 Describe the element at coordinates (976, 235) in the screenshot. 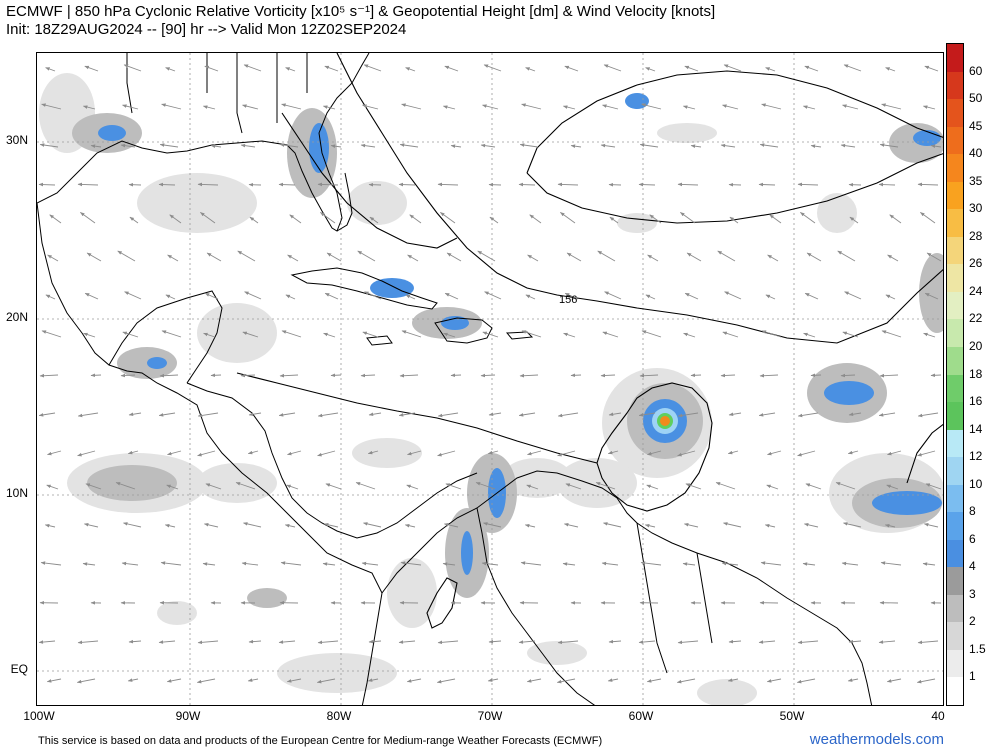

I see `colorbar-label: 28` at that location.